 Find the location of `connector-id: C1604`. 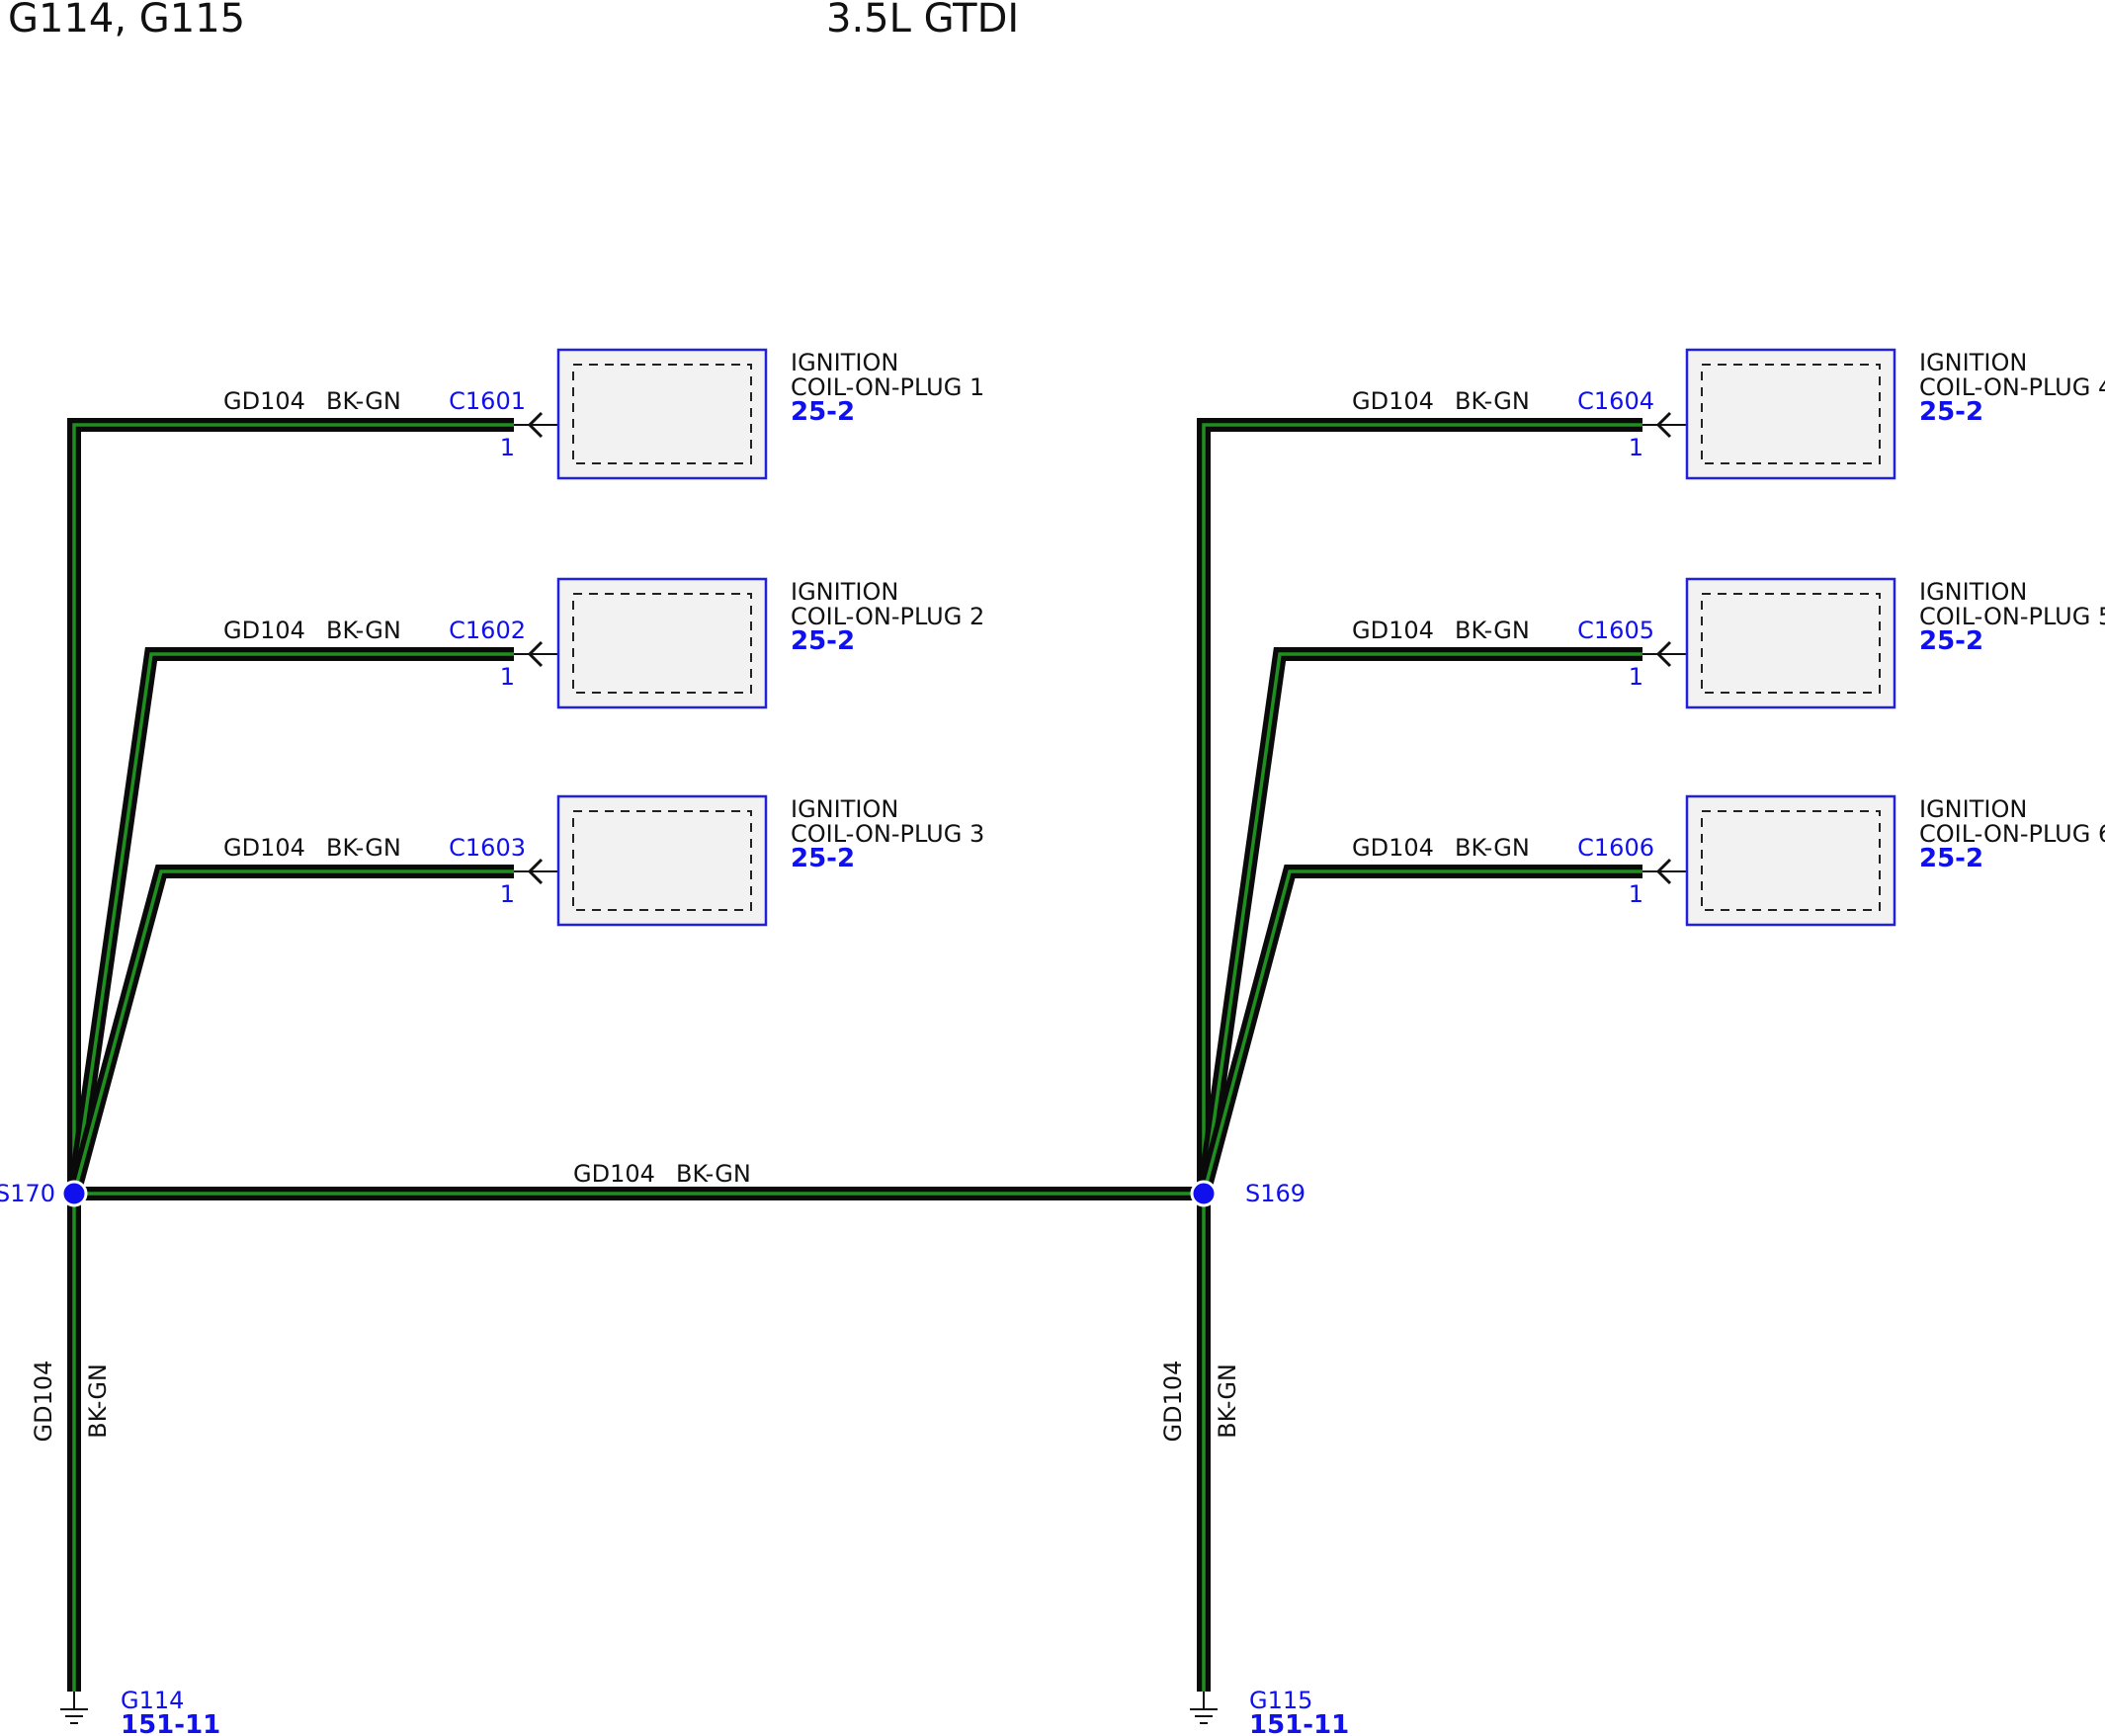

connector-id: C1604 is located at coordinates (1615, 401).